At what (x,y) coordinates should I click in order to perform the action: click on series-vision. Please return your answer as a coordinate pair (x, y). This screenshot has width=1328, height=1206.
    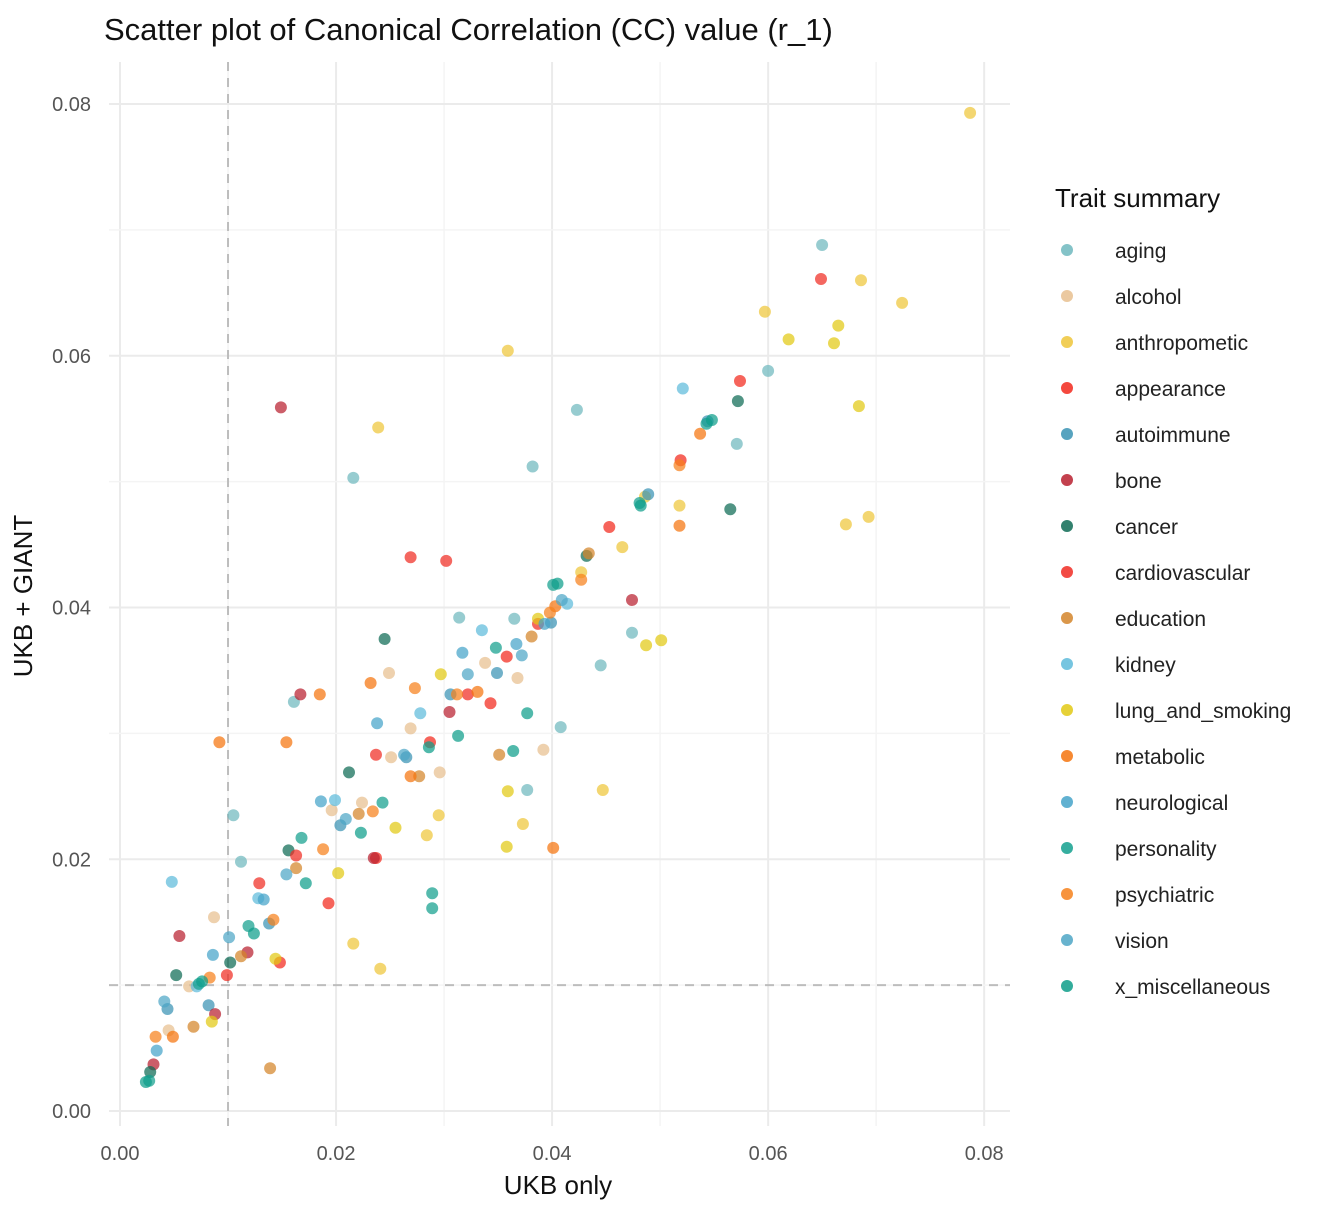
    Looking at the image, I should click on (363, 801).